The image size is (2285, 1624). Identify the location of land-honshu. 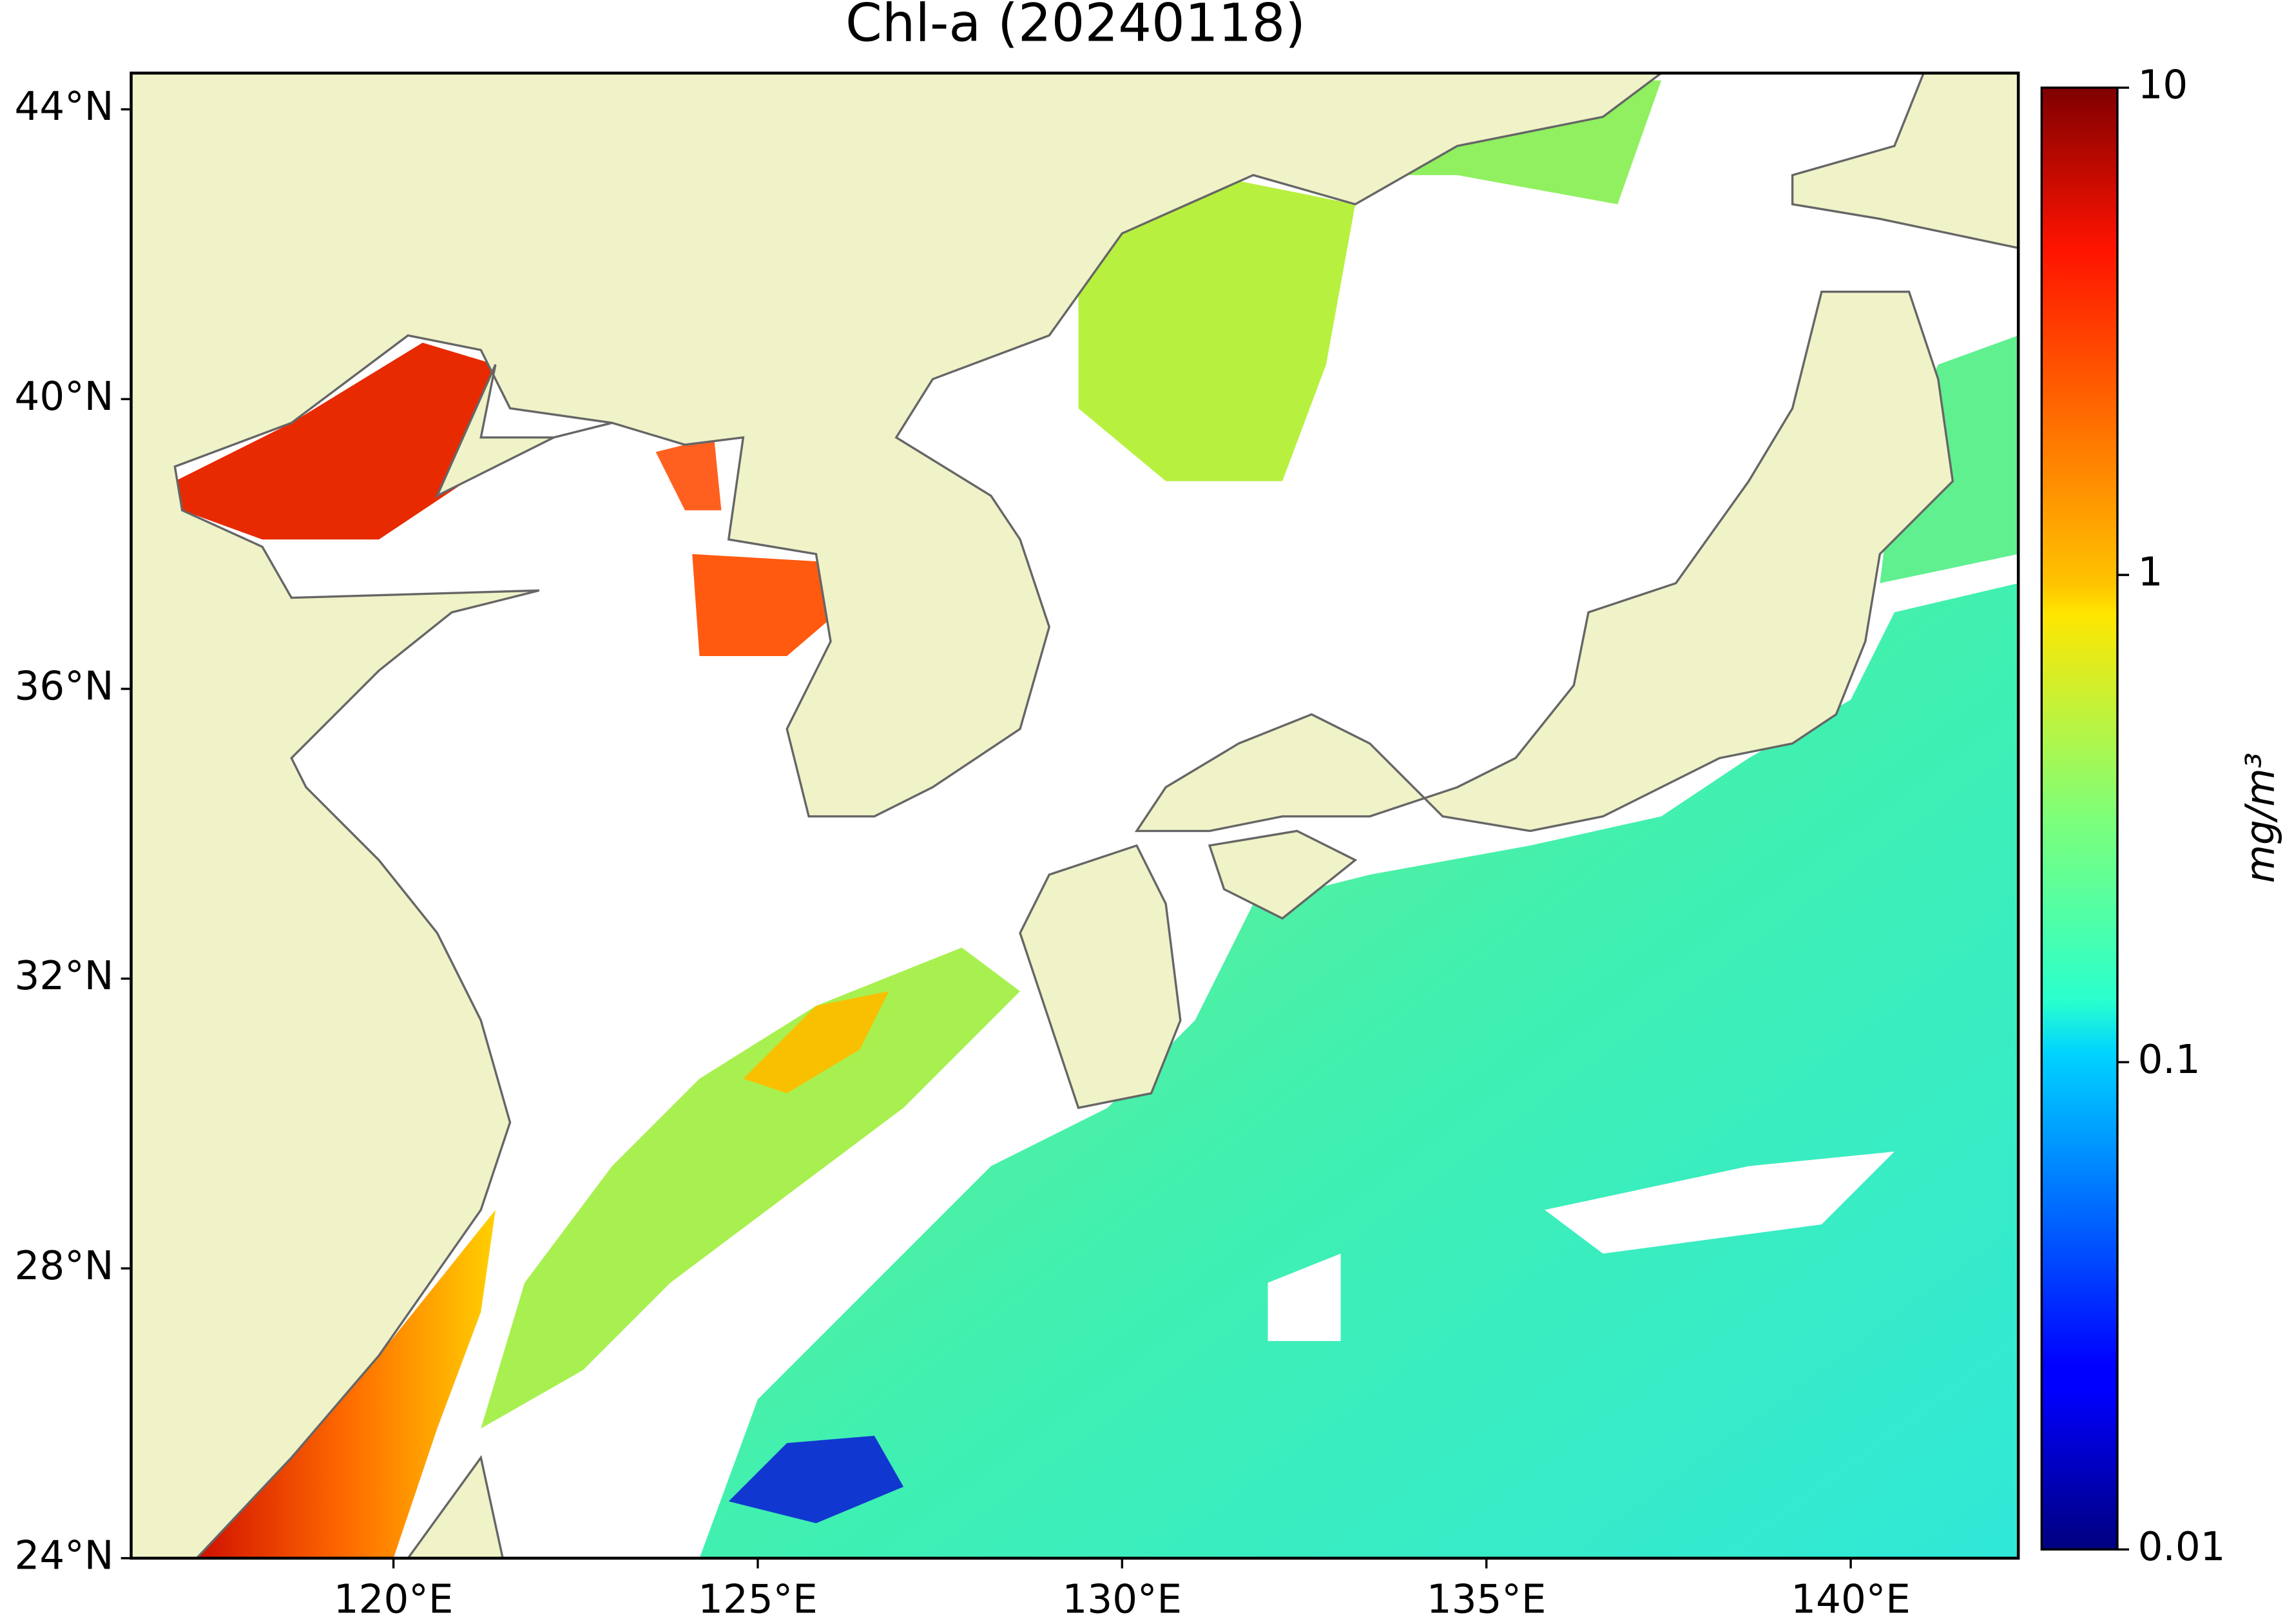
(1544, 561).